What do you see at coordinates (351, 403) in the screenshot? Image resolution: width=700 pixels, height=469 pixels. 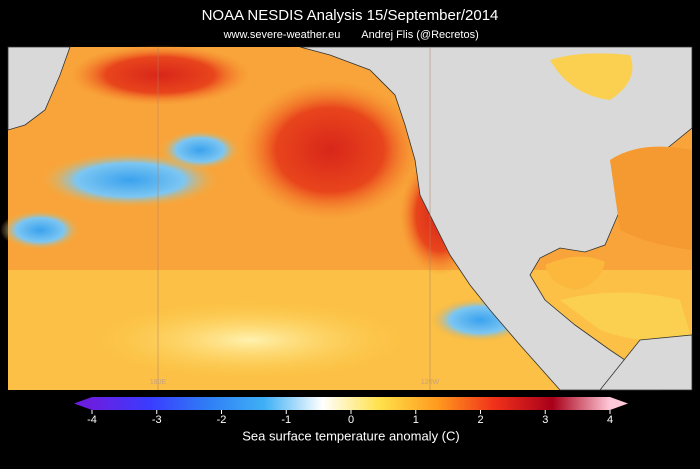 I see `colorbar-scale` at bounding box center [351, 403].